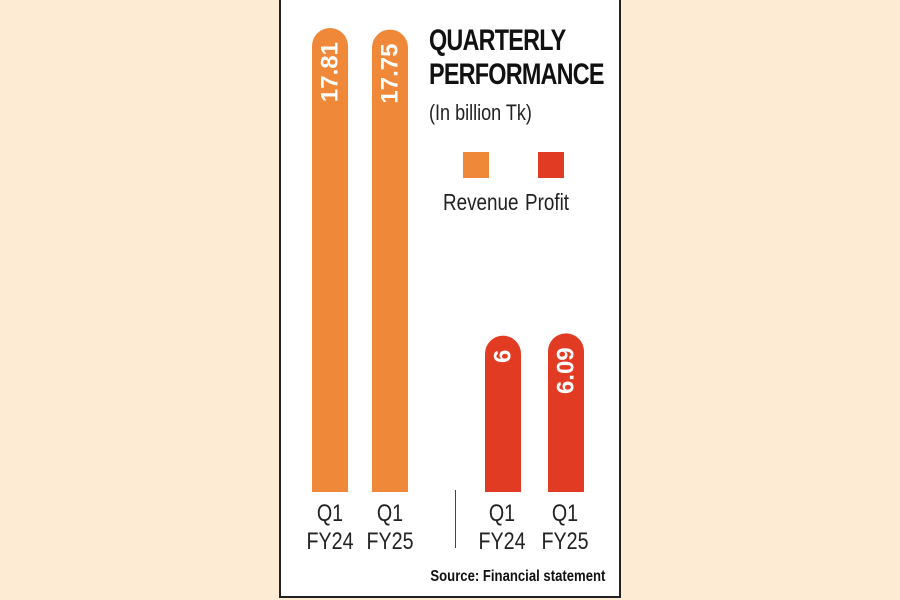  I want to click on legend-swatch-revenue, so click(476, 165).